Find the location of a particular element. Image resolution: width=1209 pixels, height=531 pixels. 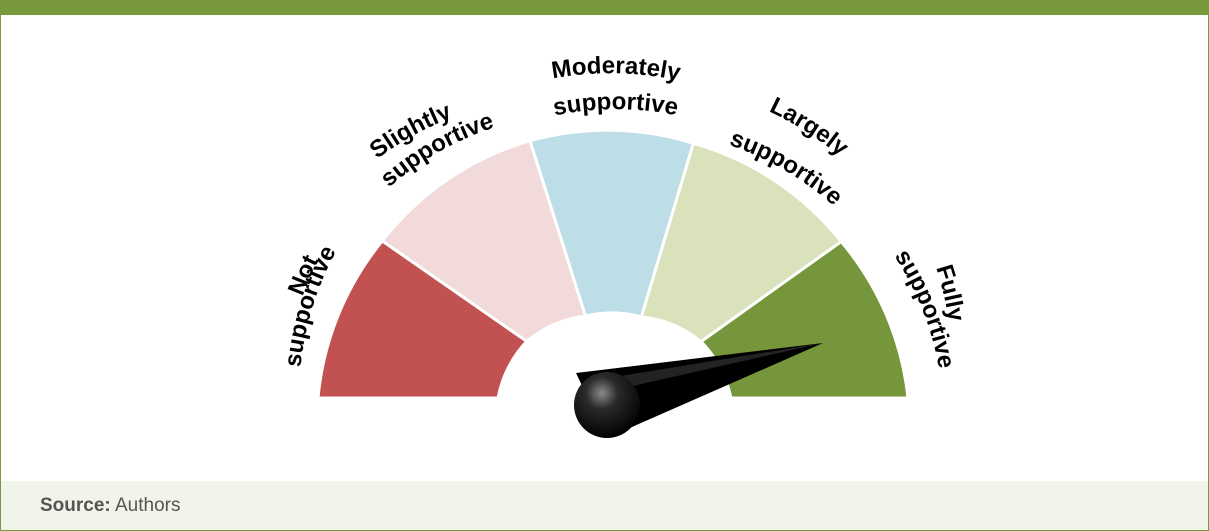

gauge-segment-largely-supportive is located at coordinates (741, 242).